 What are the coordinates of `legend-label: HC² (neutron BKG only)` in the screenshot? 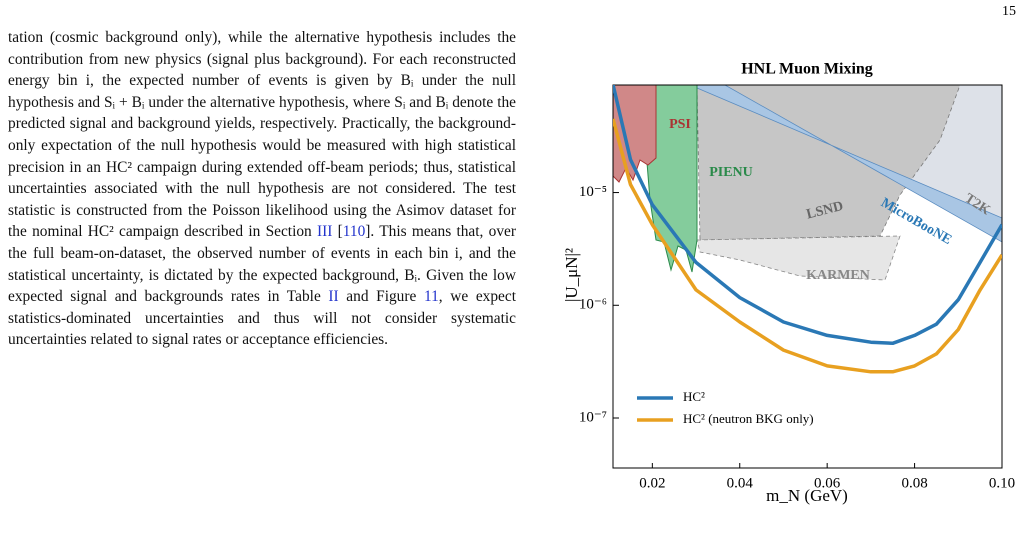 It's located at (748, 418).